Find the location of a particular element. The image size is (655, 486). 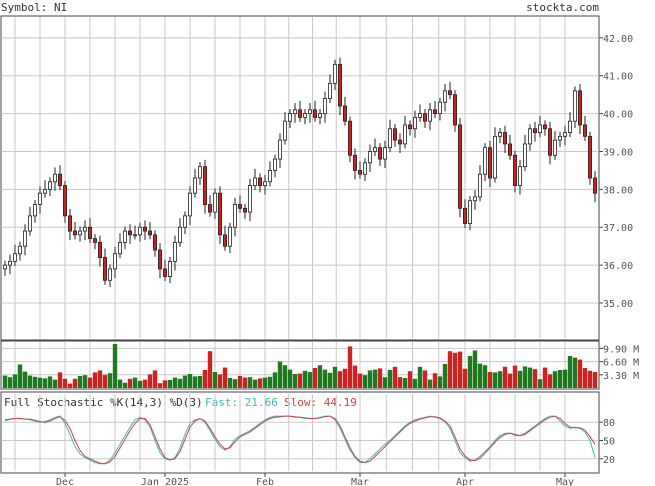

brand-label: stockta.com is located at coordinates (562, 7).